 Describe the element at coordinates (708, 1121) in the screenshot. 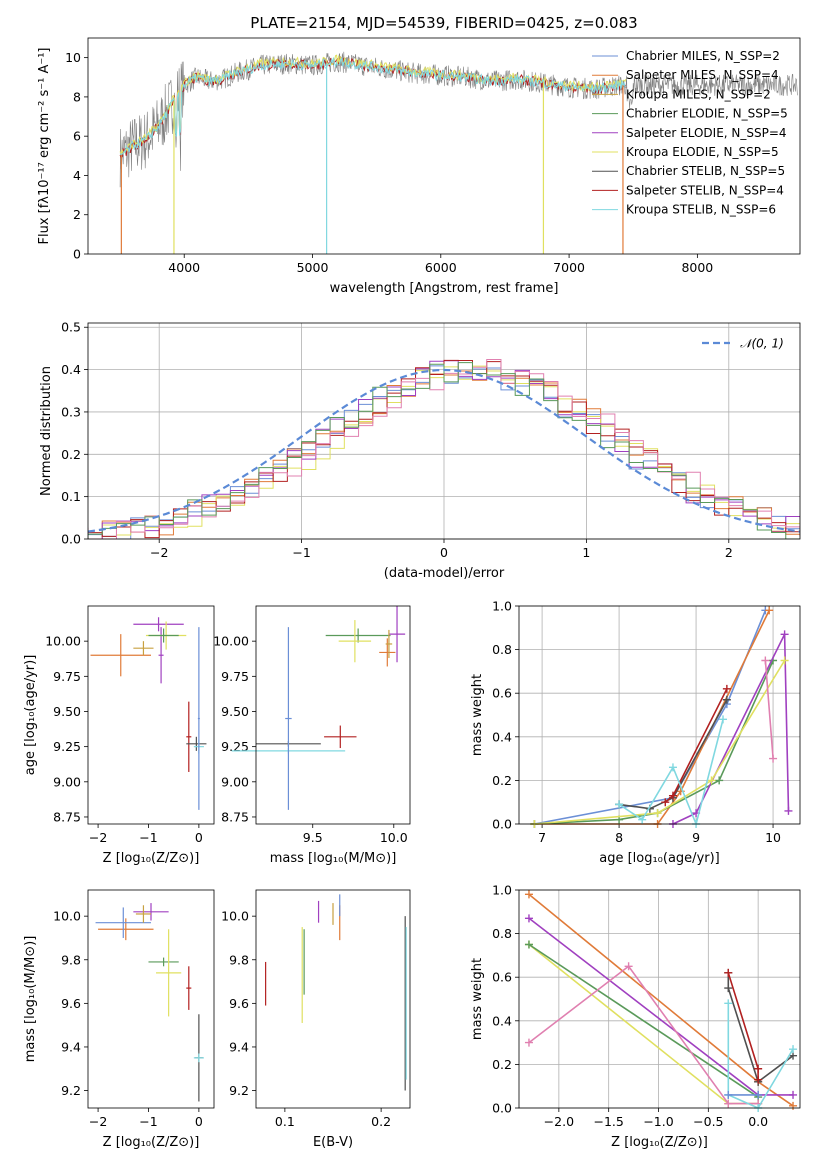

I see `x-tick-label: −0.5` at that location.